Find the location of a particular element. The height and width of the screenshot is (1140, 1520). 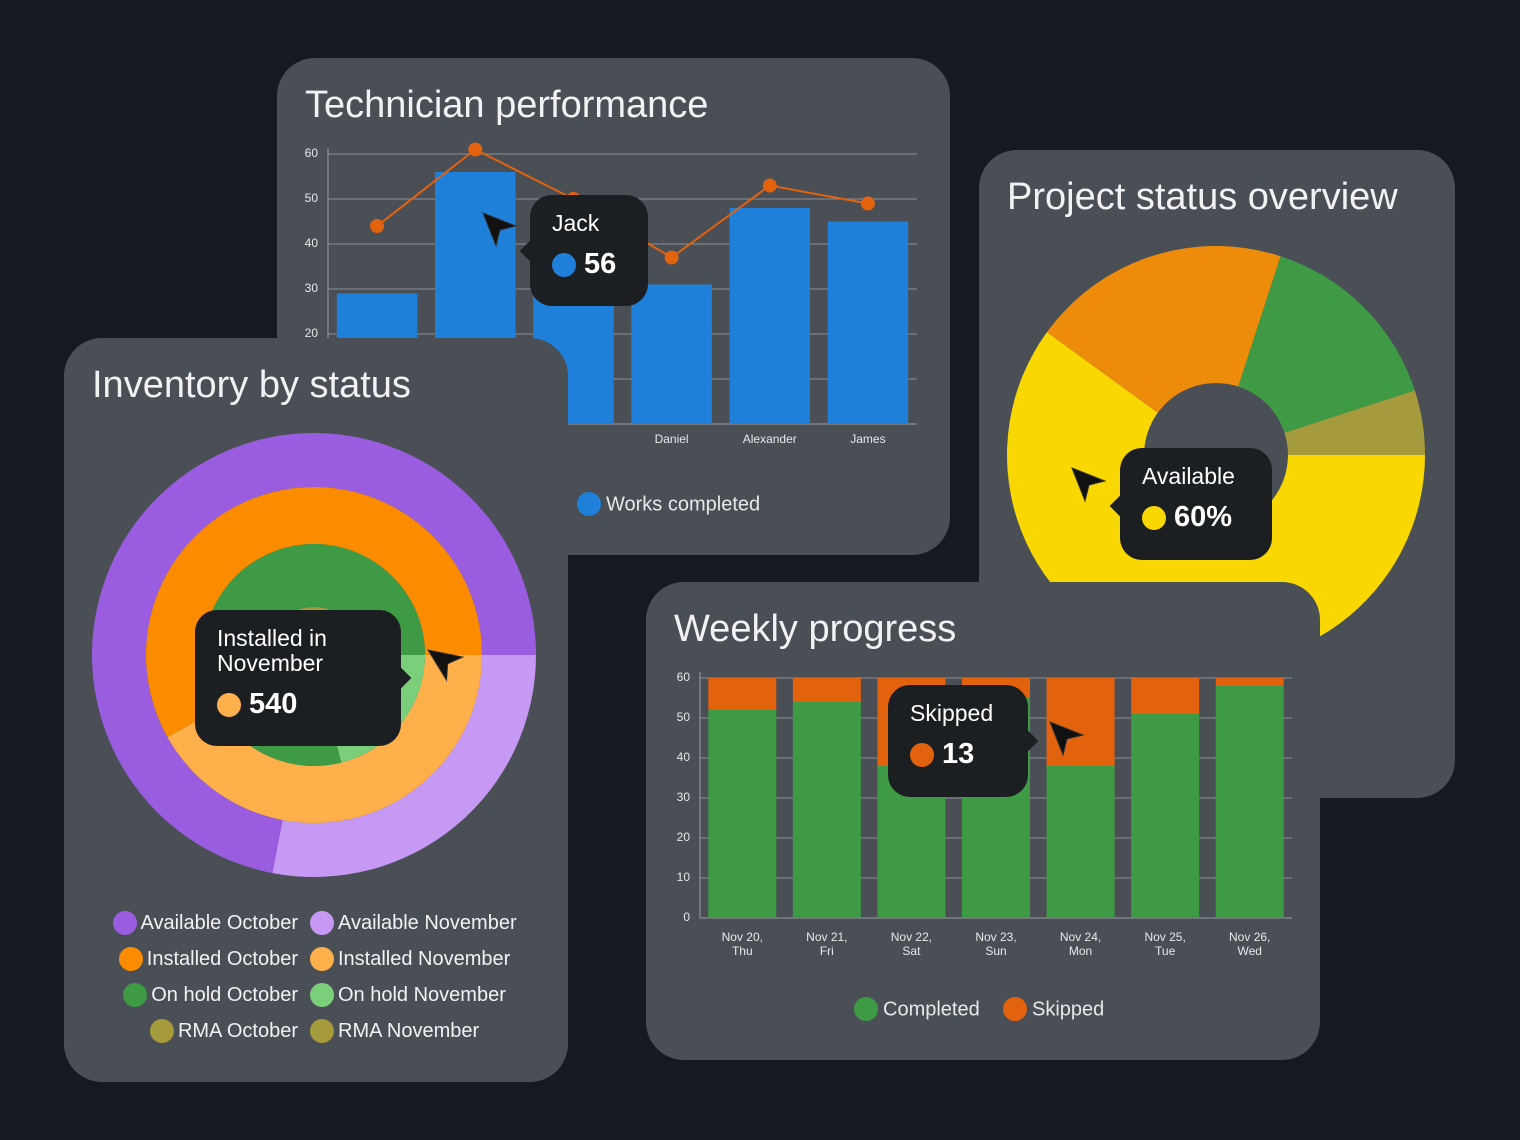

x-tick-label: Nov 22, Sat is located at coordinates (911, 944).